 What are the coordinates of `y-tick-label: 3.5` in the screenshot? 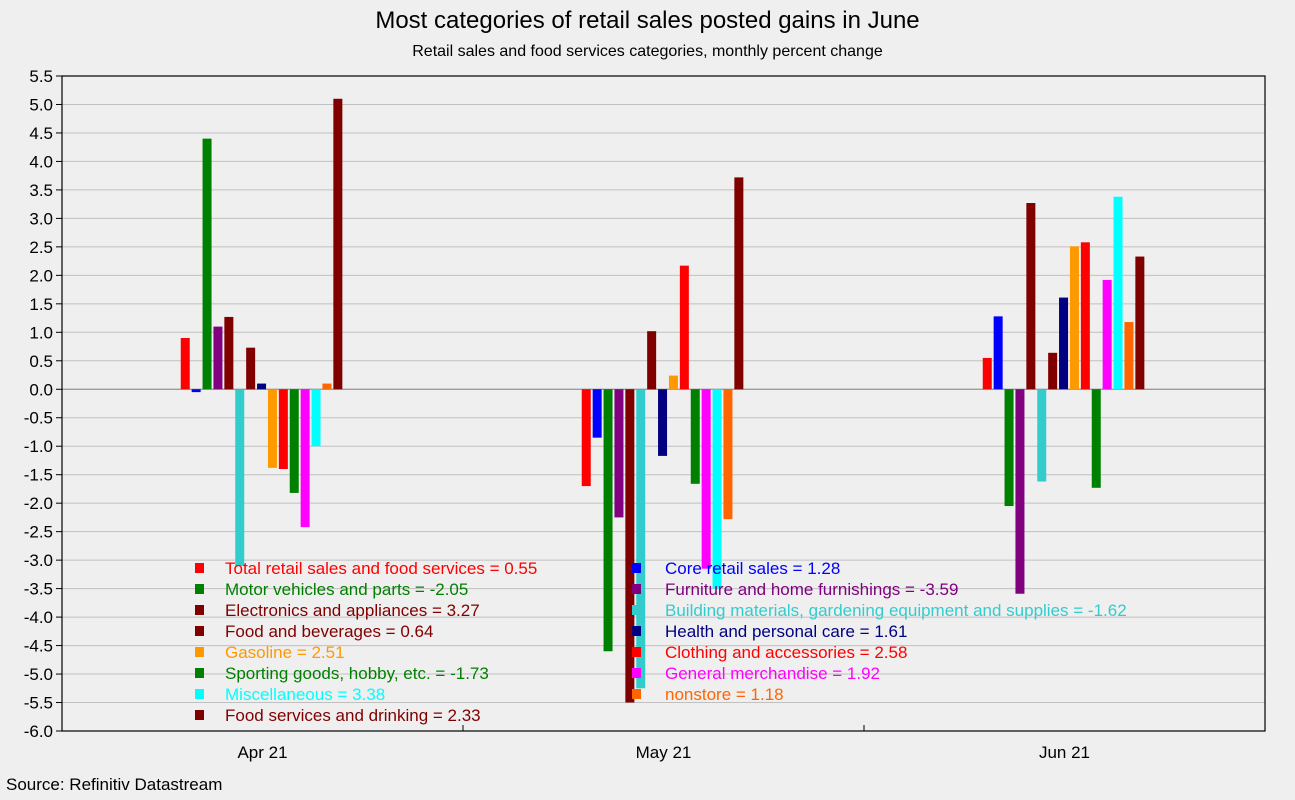 It's located at (41, 190).